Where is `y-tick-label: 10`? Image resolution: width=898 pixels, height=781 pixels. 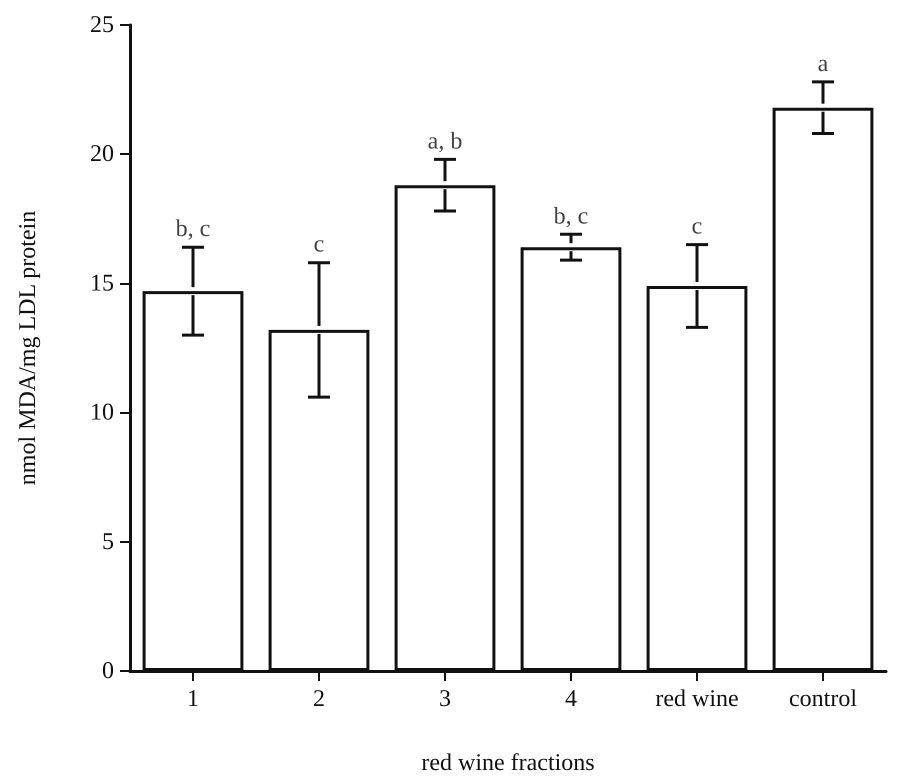 y-tick-label: 10 is located at coordinates (102, 413).